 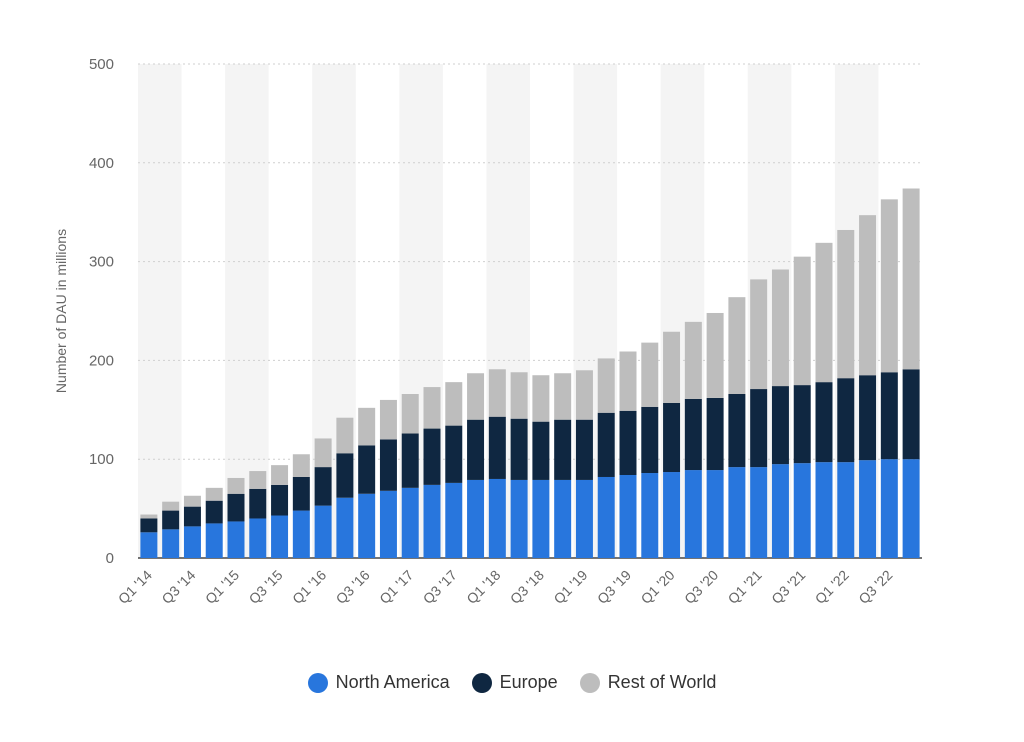 What do you see at coordinates (647, 682) in the screenshot?
I see `legend-item-rest-of-world: Rest of World` at bounding box center [647, 682].